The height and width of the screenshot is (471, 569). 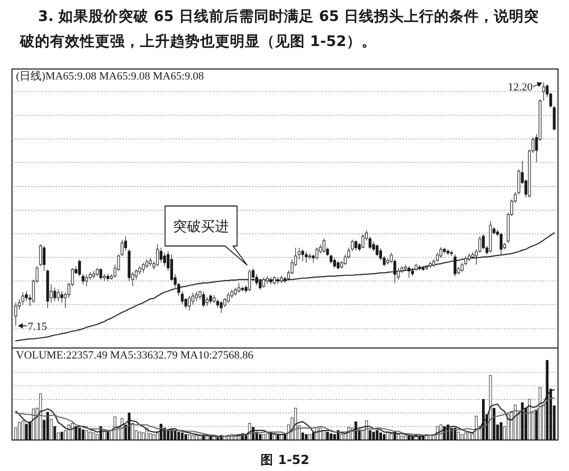 What do you see at coordinates (279, 28) in the screenshot?
I see `chart-title: 3. 如果股价突破 65 日线前后需同时满足 65 日线拐头上行的条件，说明突破的有效性更强，上升趋势也更明显（见图 1-52）。` at bounding box center [279, 28].